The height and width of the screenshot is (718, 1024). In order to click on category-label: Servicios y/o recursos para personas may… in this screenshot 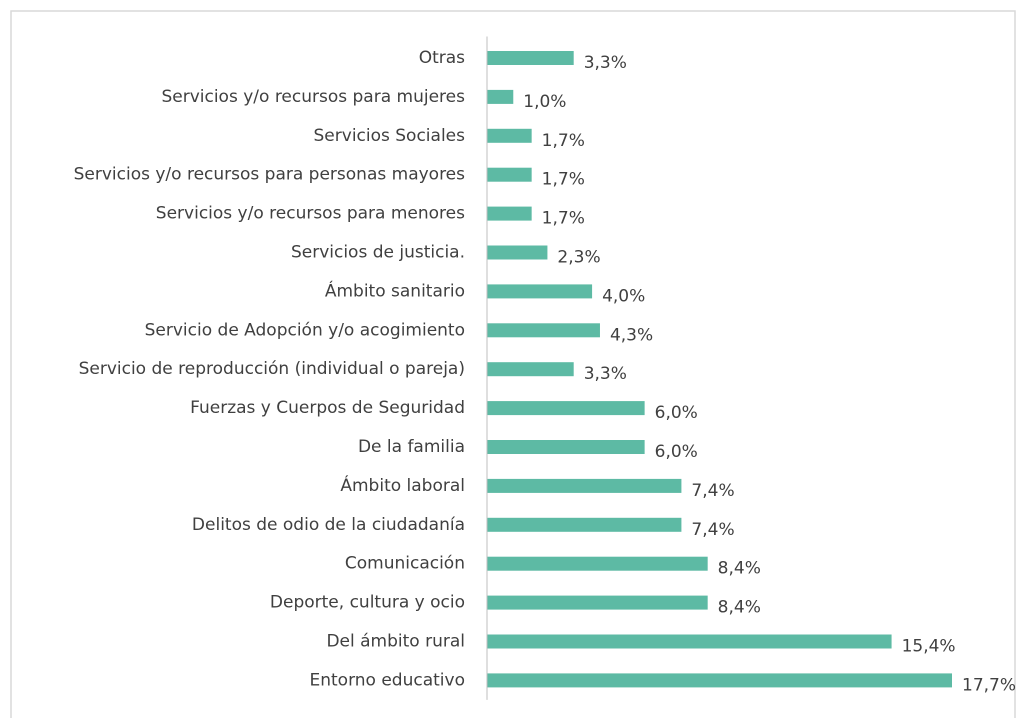, I will do `click(270, 175)`.